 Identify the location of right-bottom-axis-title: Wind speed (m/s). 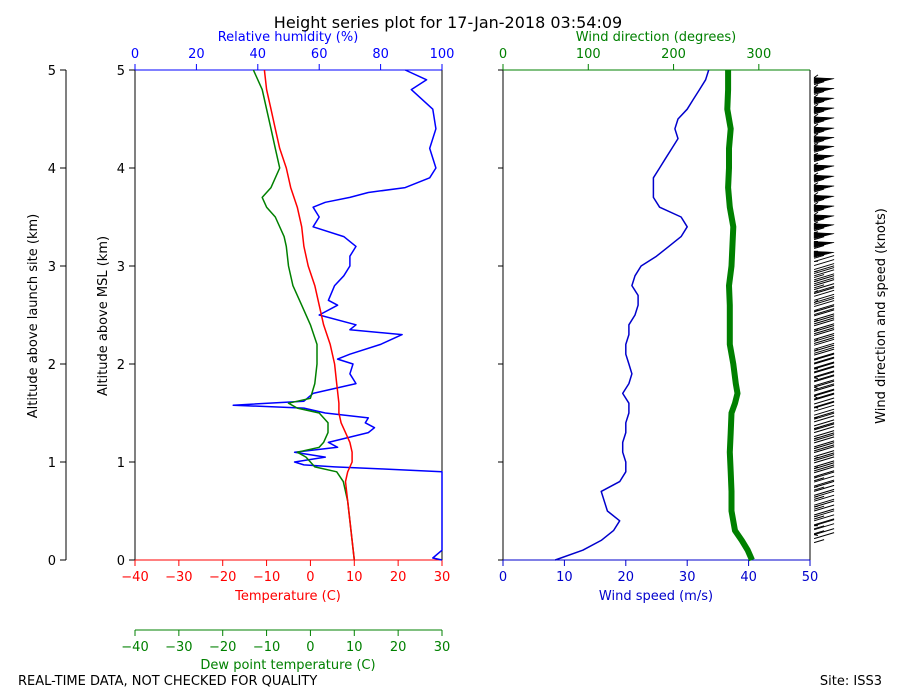
(656, 596).